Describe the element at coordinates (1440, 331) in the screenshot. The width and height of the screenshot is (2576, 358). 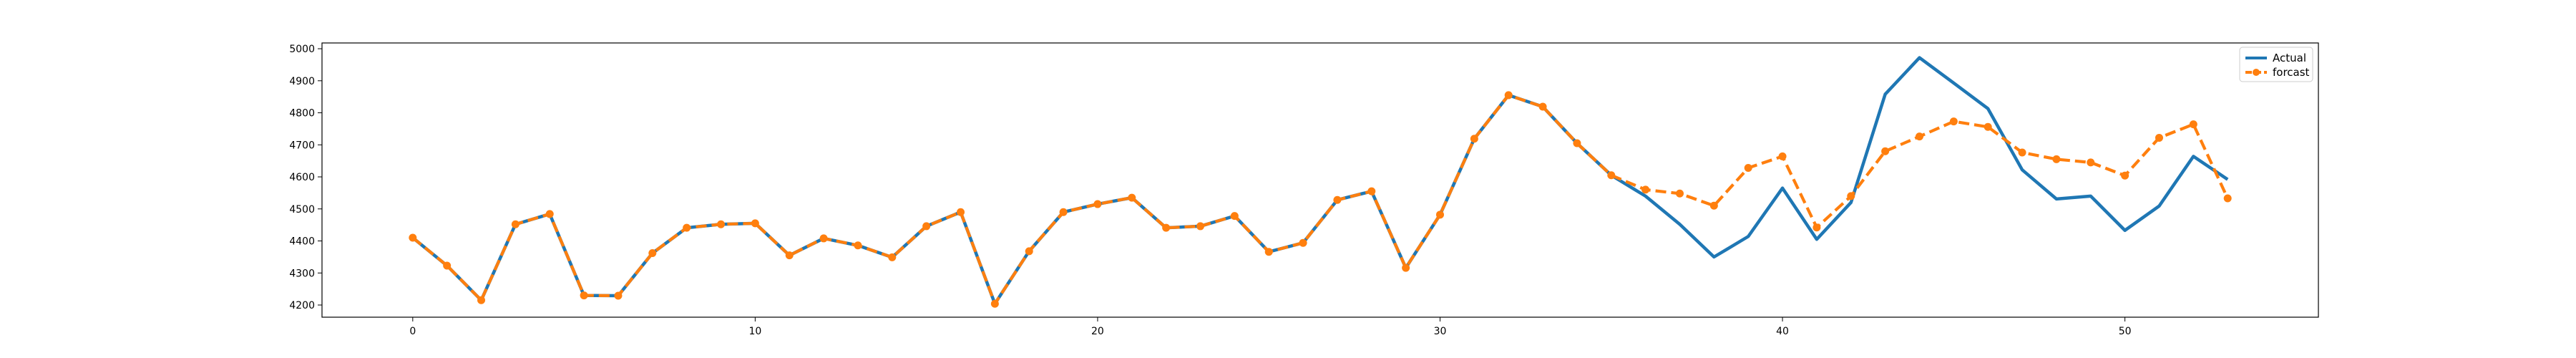
I see `x-tick-label: 30` at that location.